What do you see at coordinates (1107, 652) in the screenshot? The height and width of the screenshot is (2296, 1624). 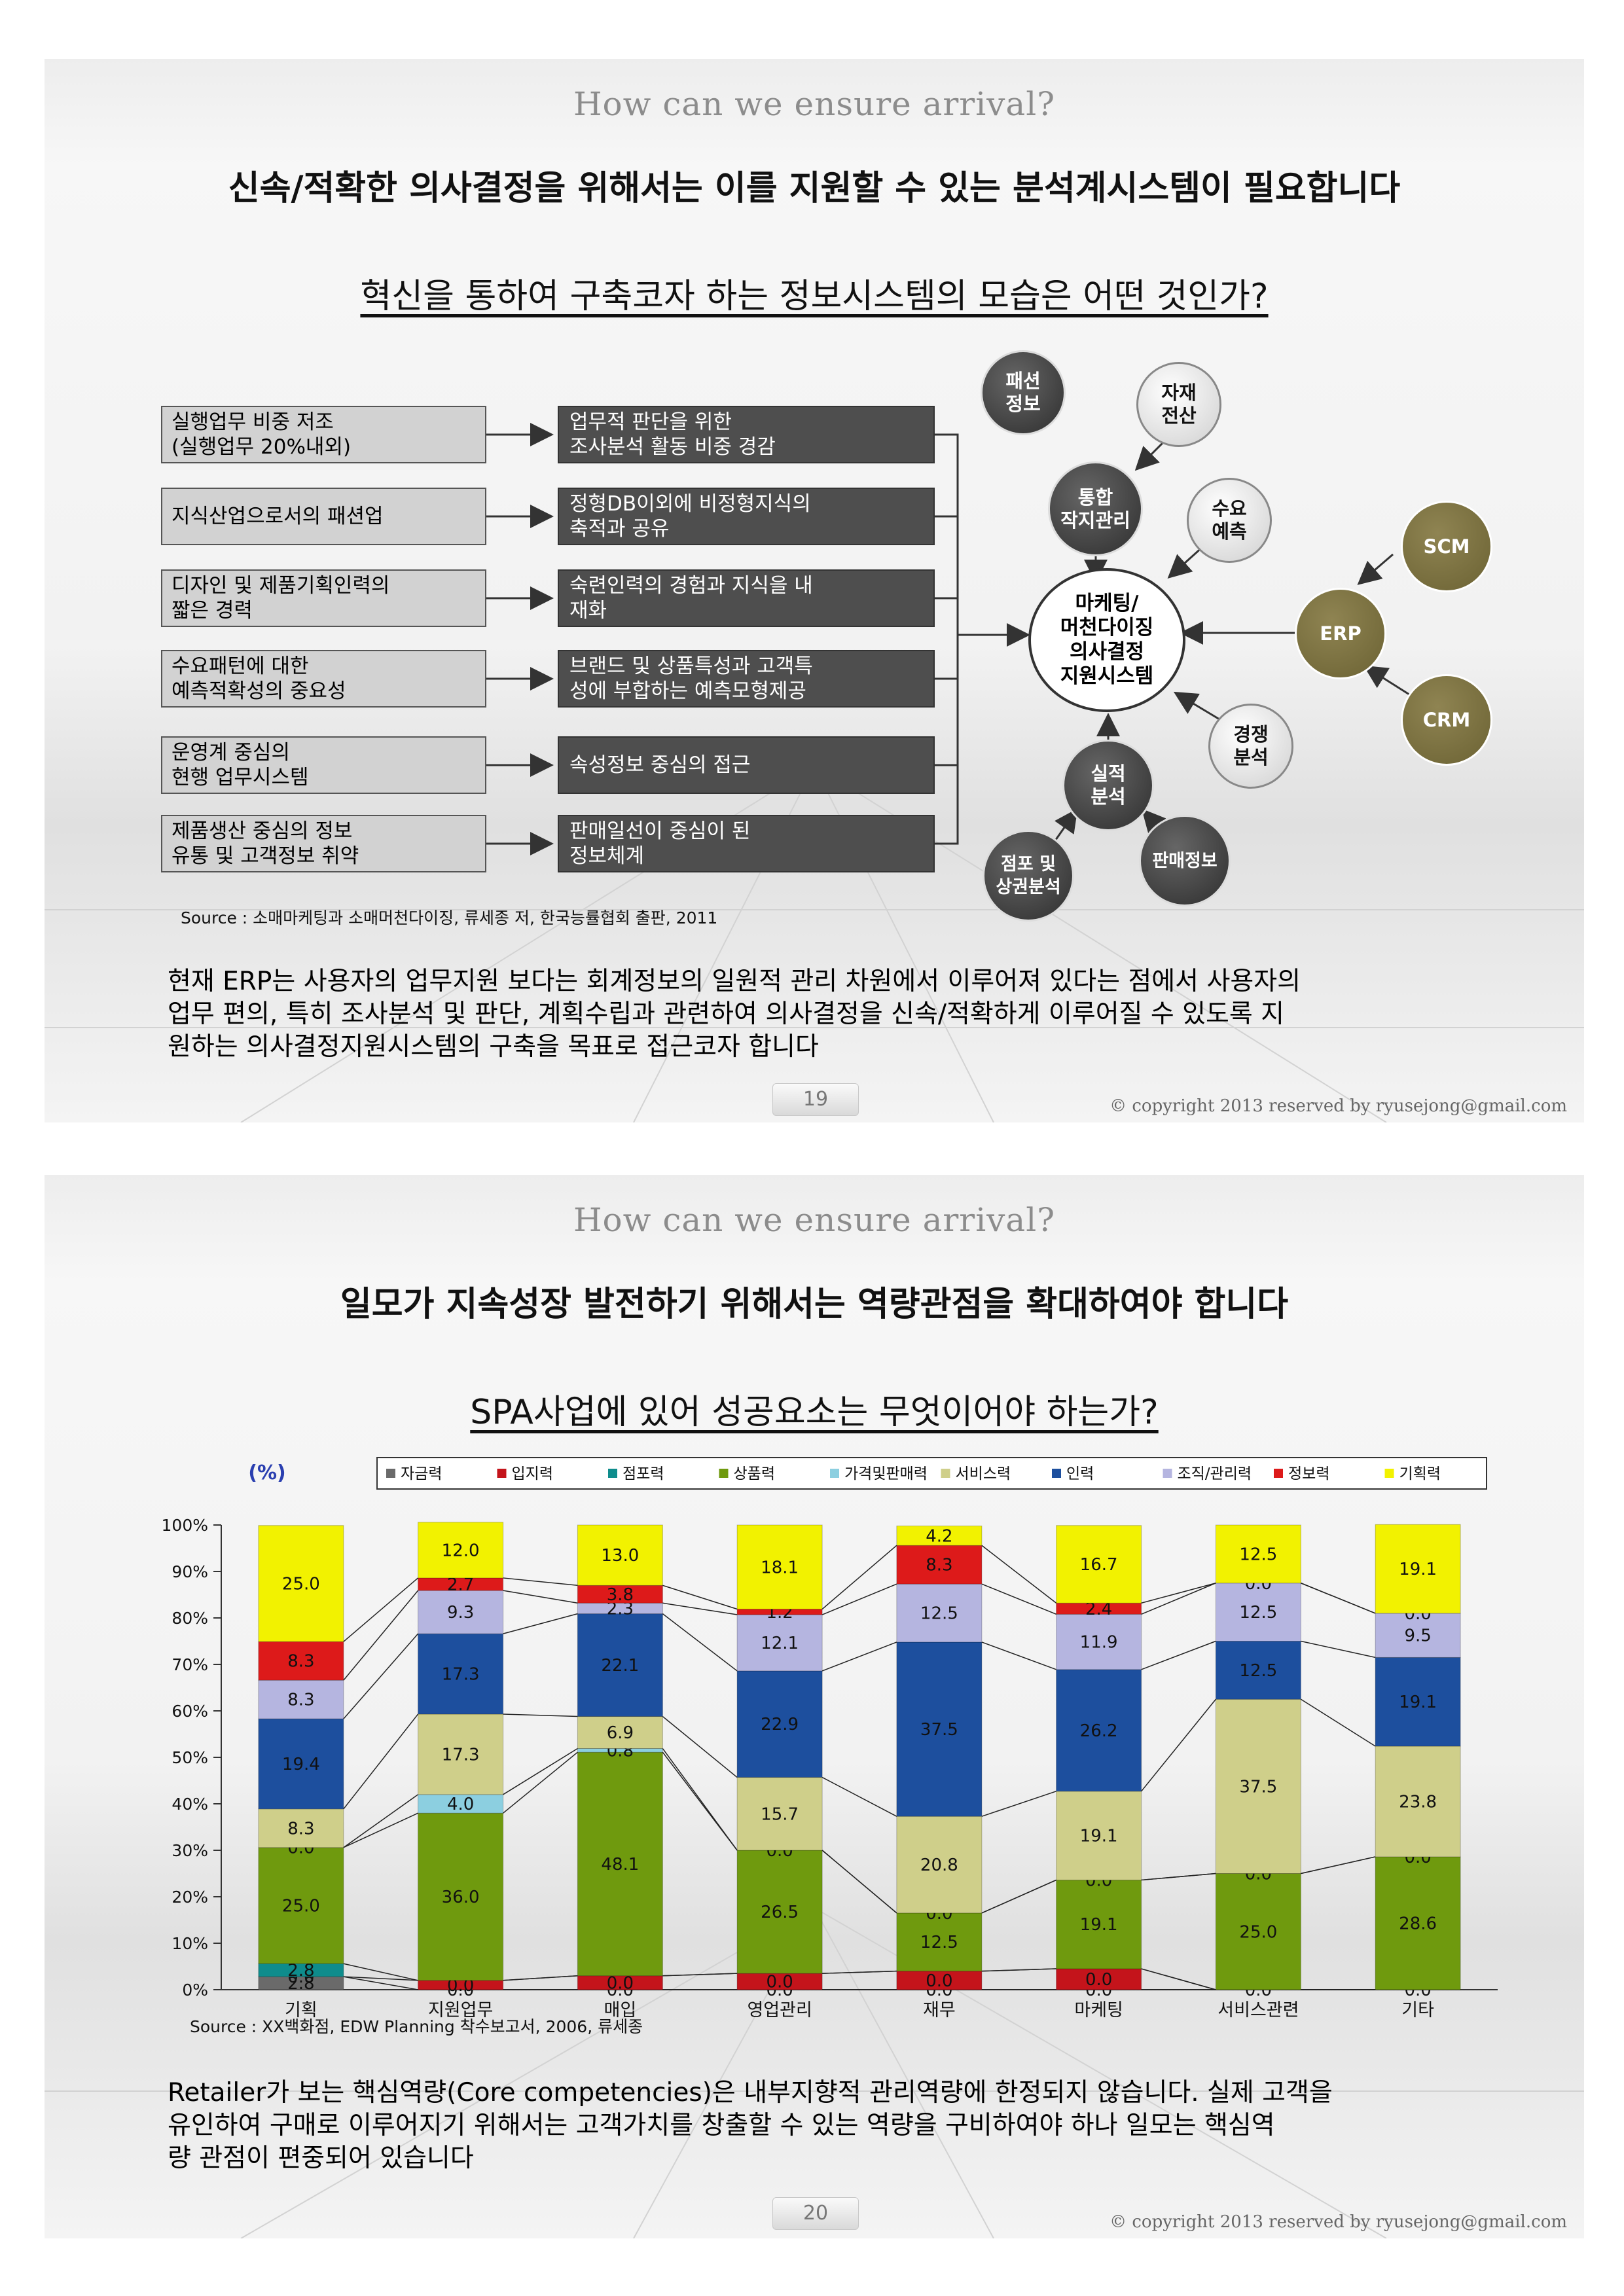 I see `hub-line: 의사결정` at bounding box center [1107, 652].